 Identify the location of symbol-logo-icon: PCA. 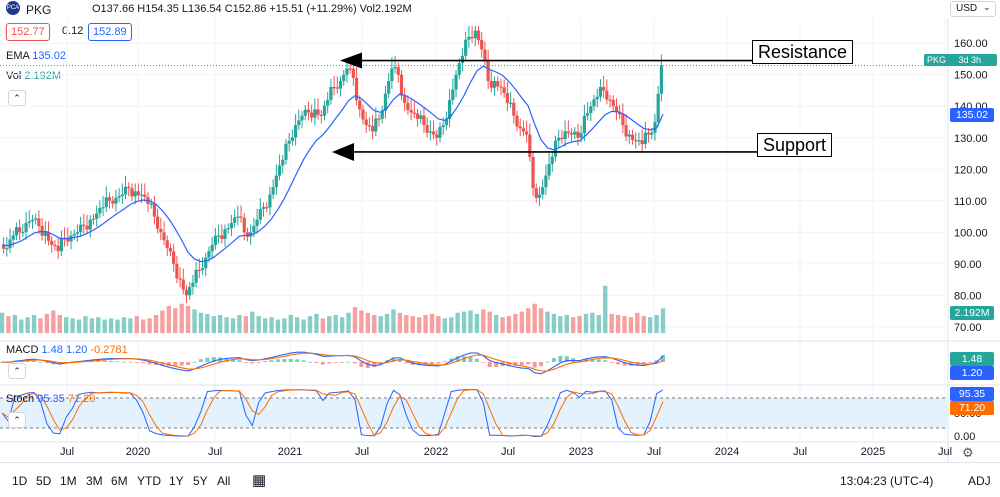
(13, 8).